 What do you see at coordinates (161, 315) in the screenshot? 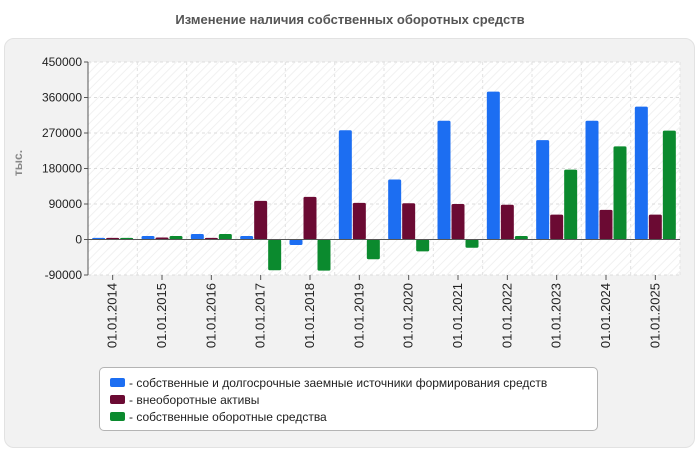
I see `x-tick-label: 01.01.2015` at bounding box center [161, 315].